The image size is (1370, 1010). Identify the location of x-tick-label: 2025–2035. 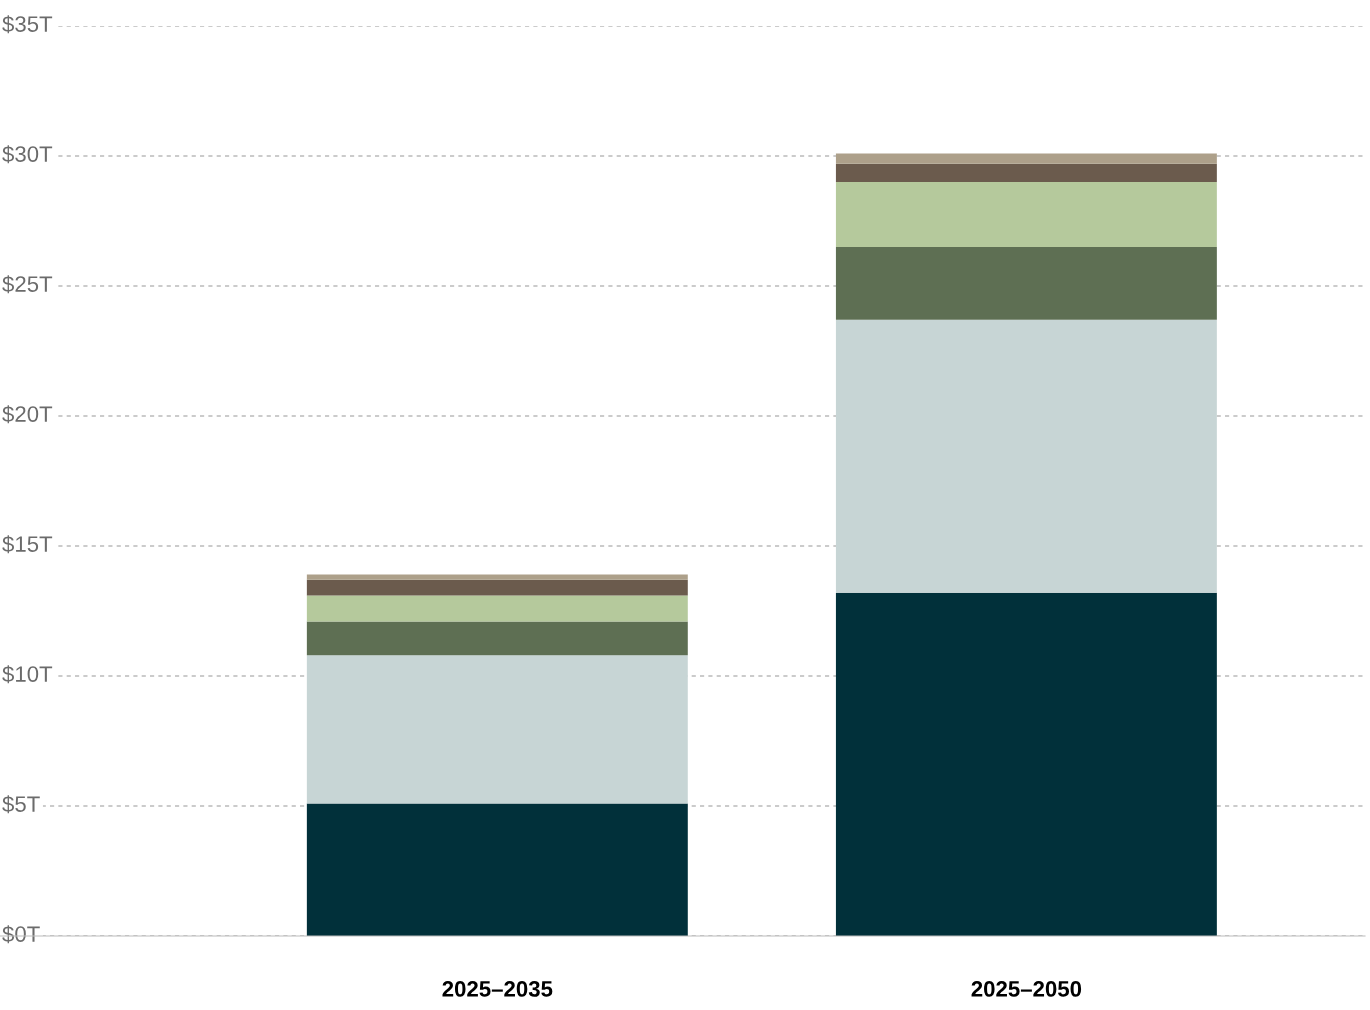
(497, 989).